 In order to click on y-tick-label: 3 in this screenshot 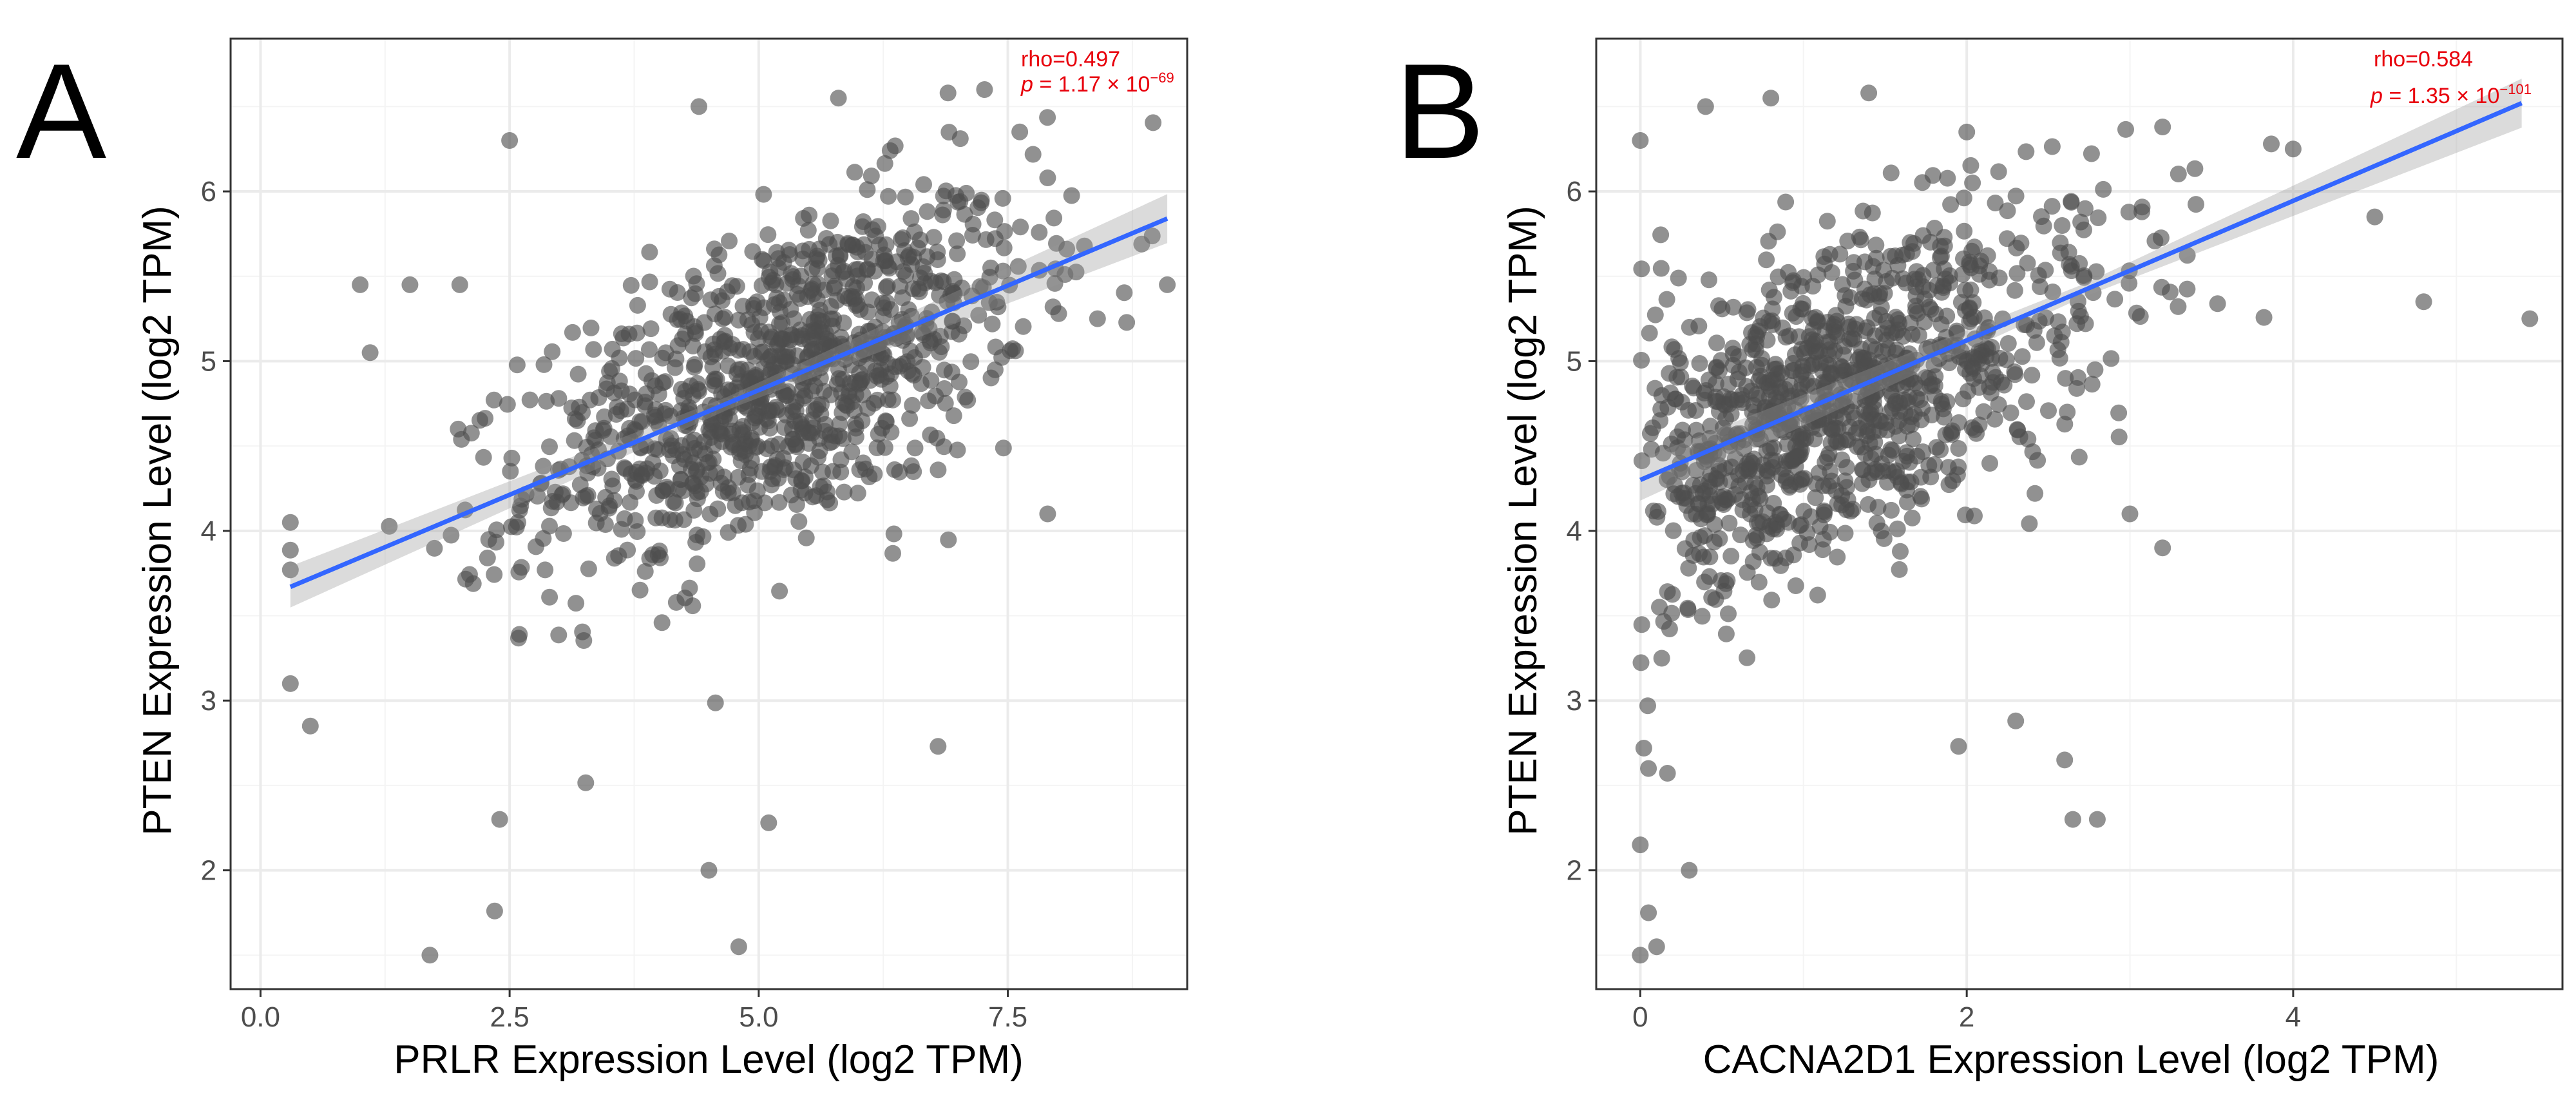, I will do `click(208, 701)`.